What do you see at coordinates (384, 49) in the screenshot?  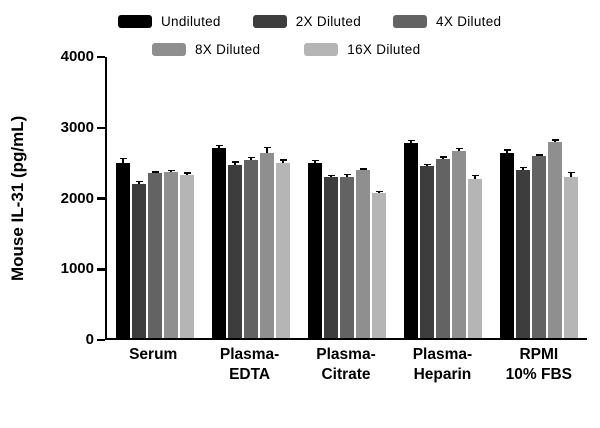 I see `legend-label: 16X Diluted` at bounding box center [384, 49].